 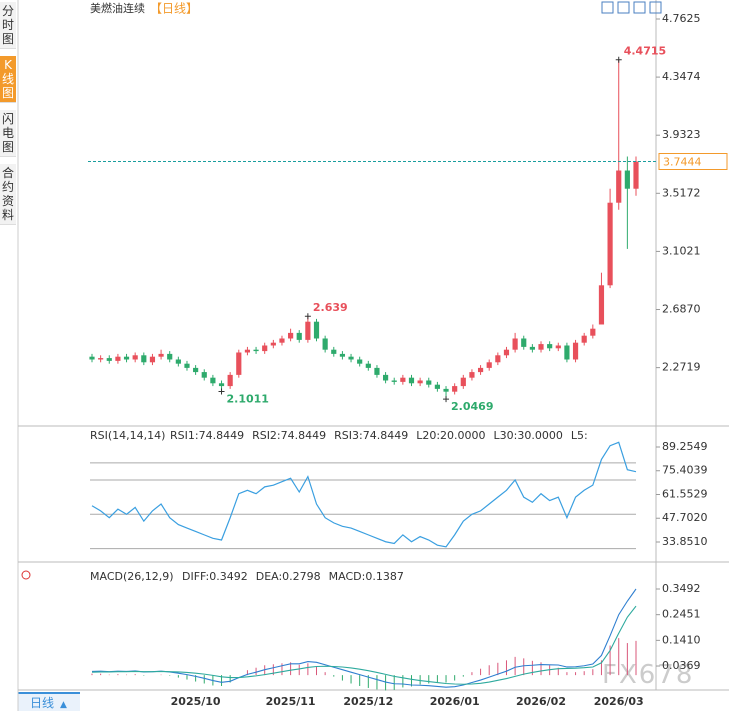 I want to click on last-price-label: 3.7444, so click(x=682, y=162).